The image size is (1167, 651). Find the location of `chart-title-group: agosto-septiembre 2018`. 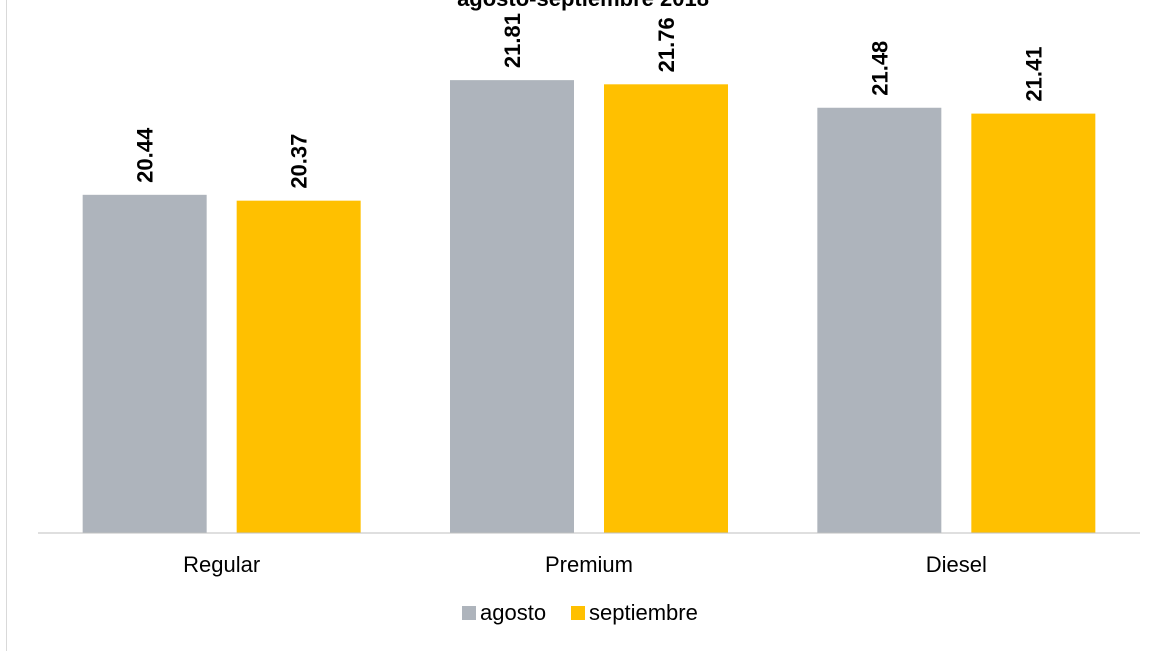

chart-title-group: agosto-septiembre 2018 is located at coordinates (583, 5).